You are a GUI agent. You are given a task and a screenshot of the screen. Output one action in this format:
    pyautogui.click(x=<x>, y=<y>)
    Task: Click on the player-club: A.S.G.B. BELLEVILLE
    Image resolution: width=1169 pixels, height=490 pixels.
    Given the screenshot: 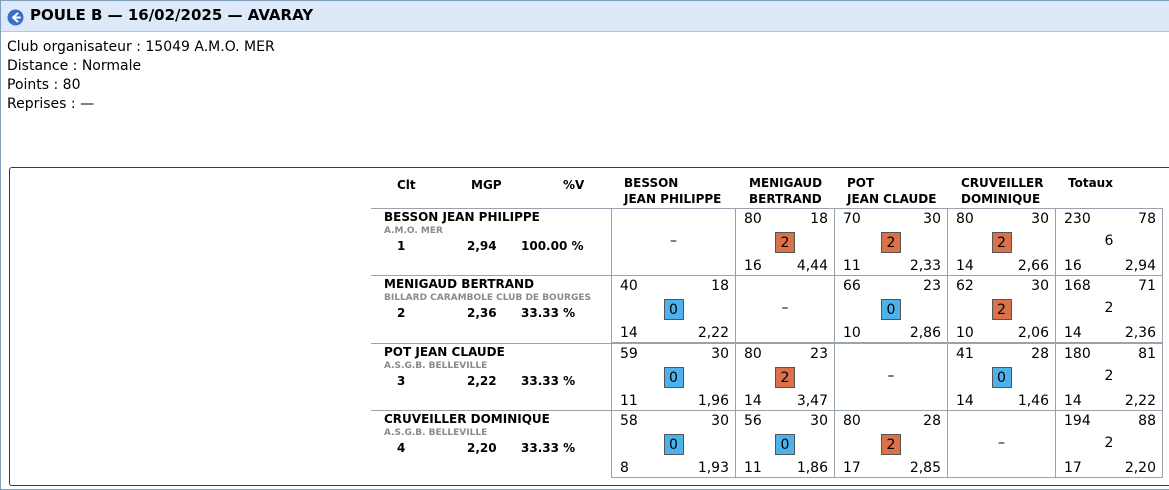 What is the action you would take?
    pyautogui.click(x=436, y=433)
    